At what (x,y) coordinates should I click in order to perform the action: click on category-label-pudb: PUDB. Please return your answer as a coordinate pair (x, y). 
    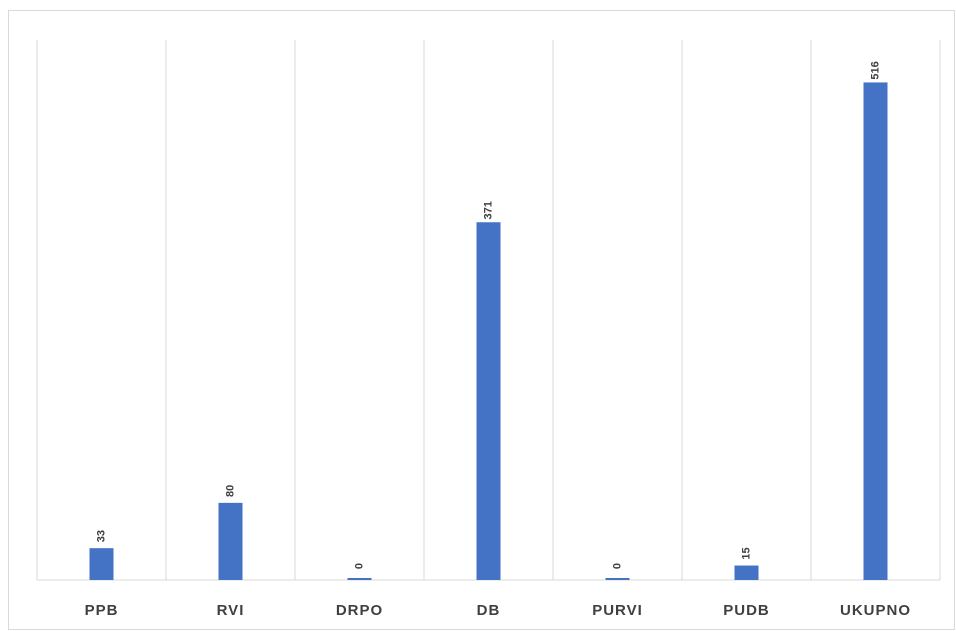
    Looking at the image, I should click on (746, 610).